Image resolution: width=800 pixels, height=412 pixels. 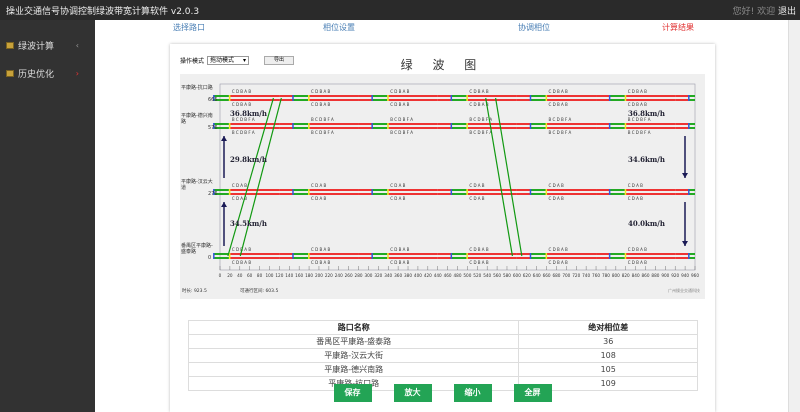 What do you see at coordinates (251, 177) in the screenshot?
I see `green-band-line` at bounding box center [251, 177].